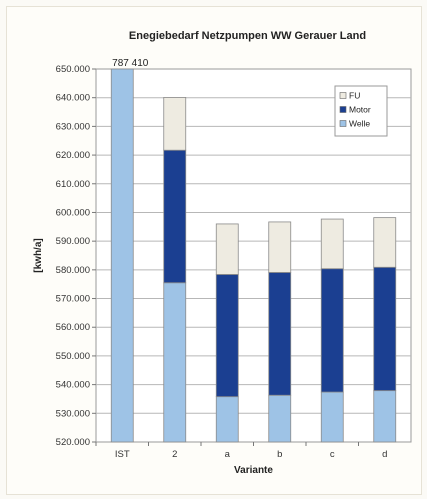 Image resolution: width=427 pixels, height=499 pixels. What do you see at coordinates (279, 454) in the screenshot?
I see `x-tick-label: b` at bounding box center [279, 454].